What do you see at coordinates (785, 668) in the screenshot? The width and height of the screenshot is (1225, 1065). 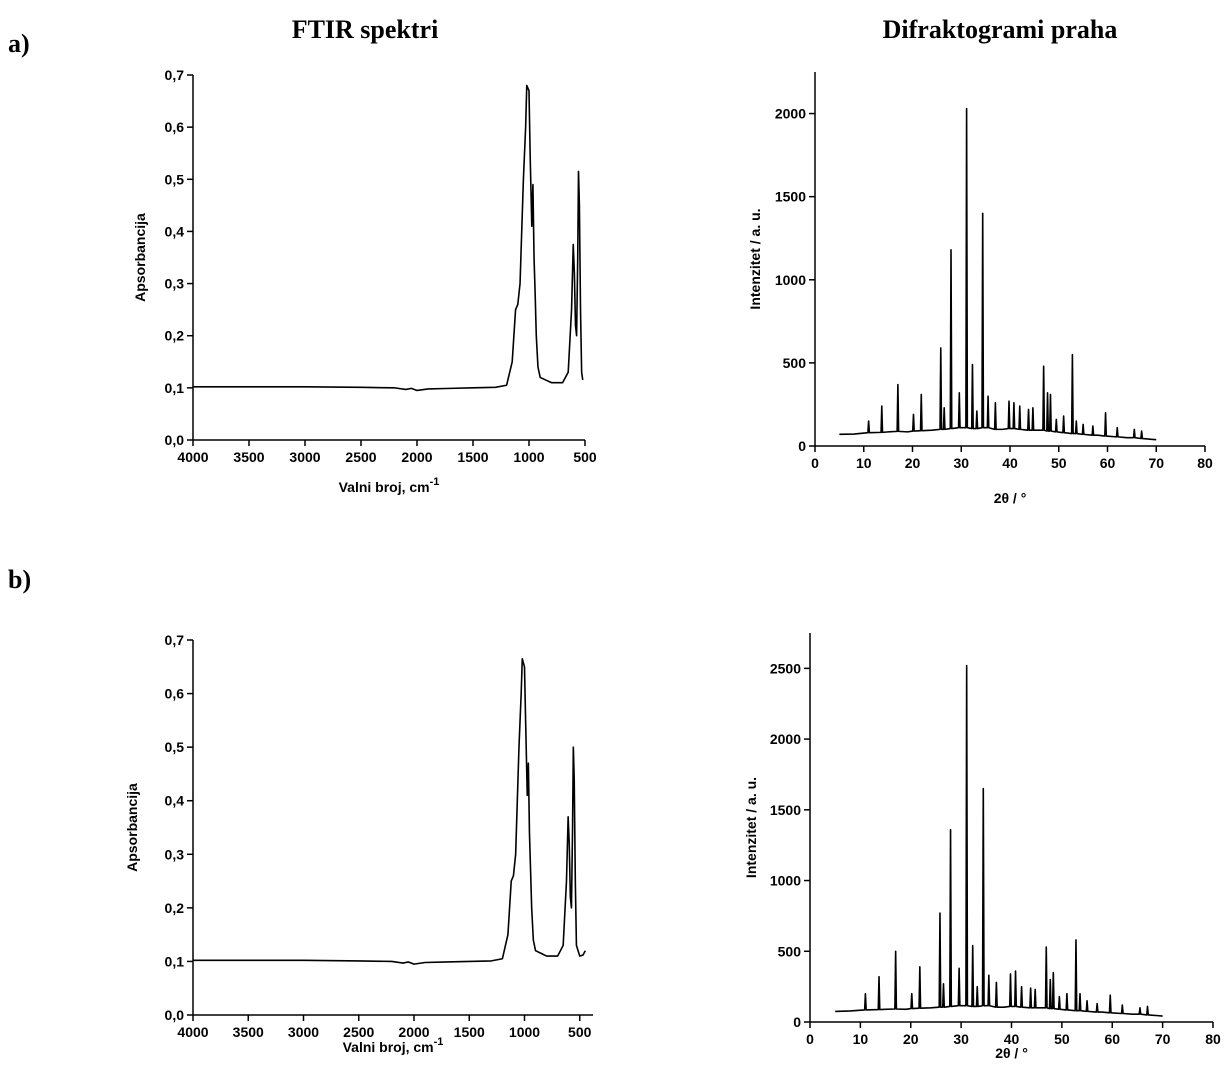 I see `y-tick-label: 2500` at bounding box center [785, 668].